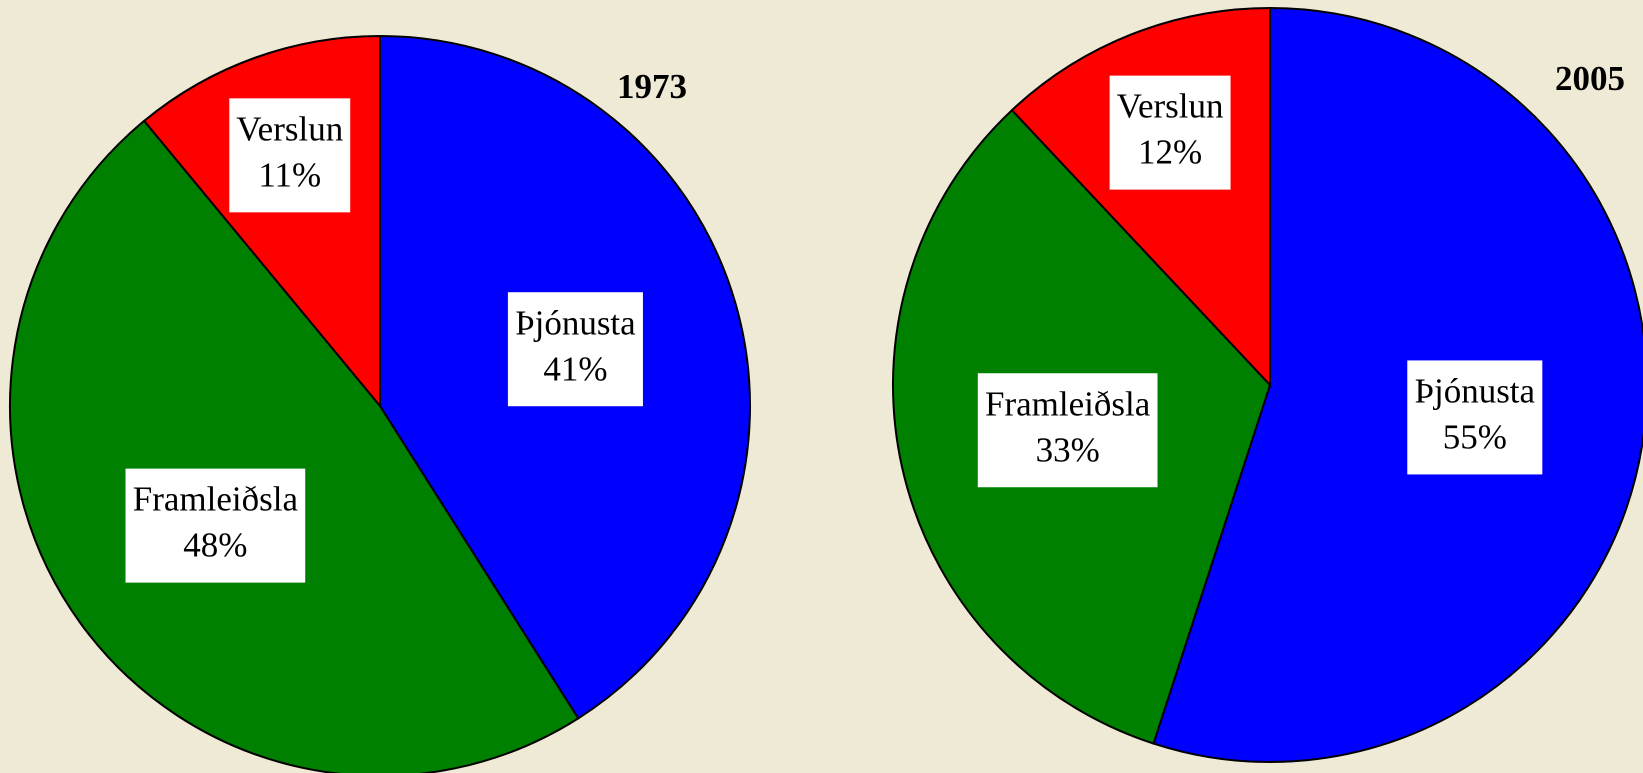  Describe the element at coordinates (215, 545) in the screenshot. I see `slice-value: 48%` at that location.